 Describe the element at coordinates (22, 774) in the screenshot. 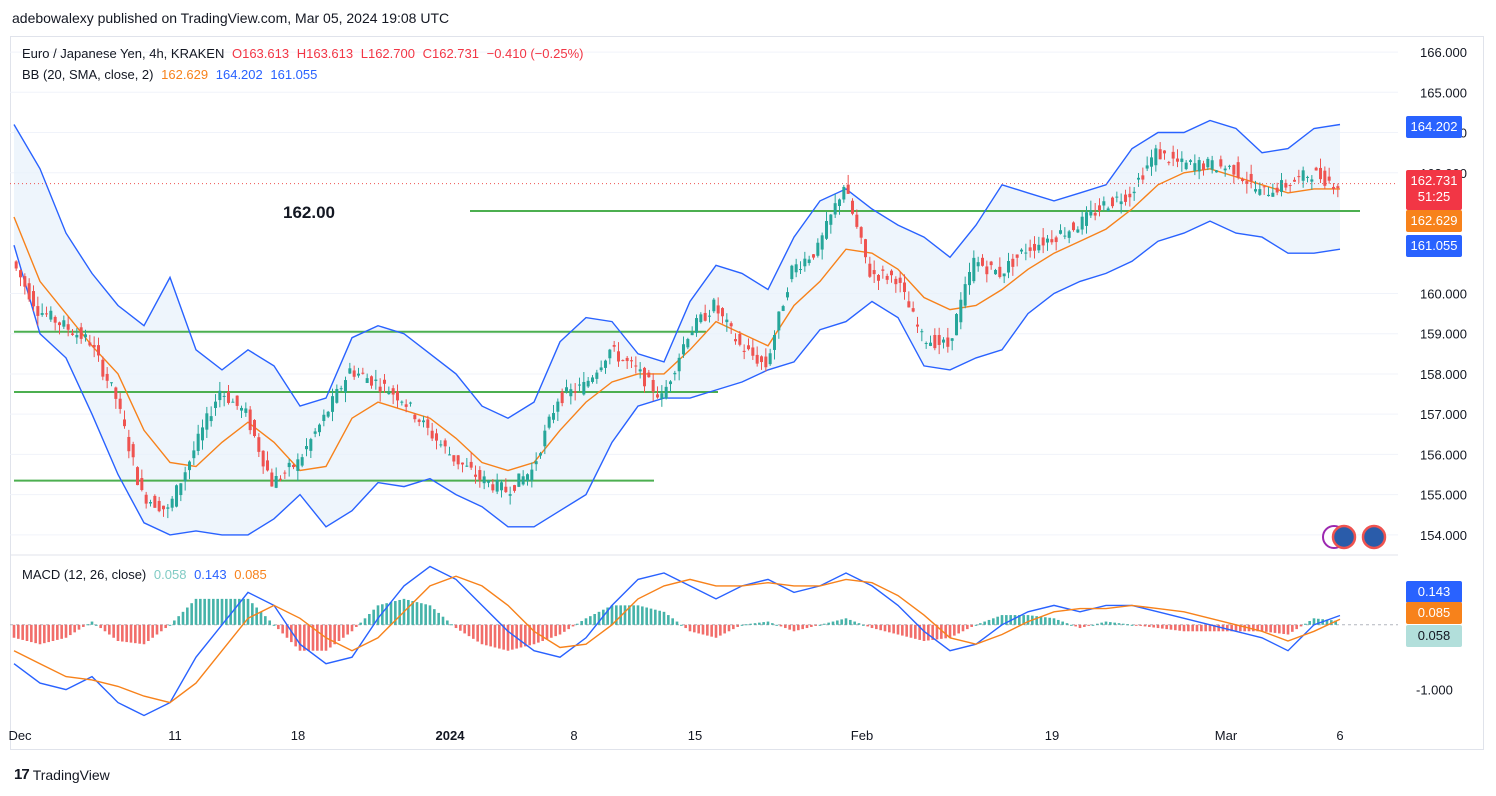

I see `tradingview-logo-icon: 17` at that location.